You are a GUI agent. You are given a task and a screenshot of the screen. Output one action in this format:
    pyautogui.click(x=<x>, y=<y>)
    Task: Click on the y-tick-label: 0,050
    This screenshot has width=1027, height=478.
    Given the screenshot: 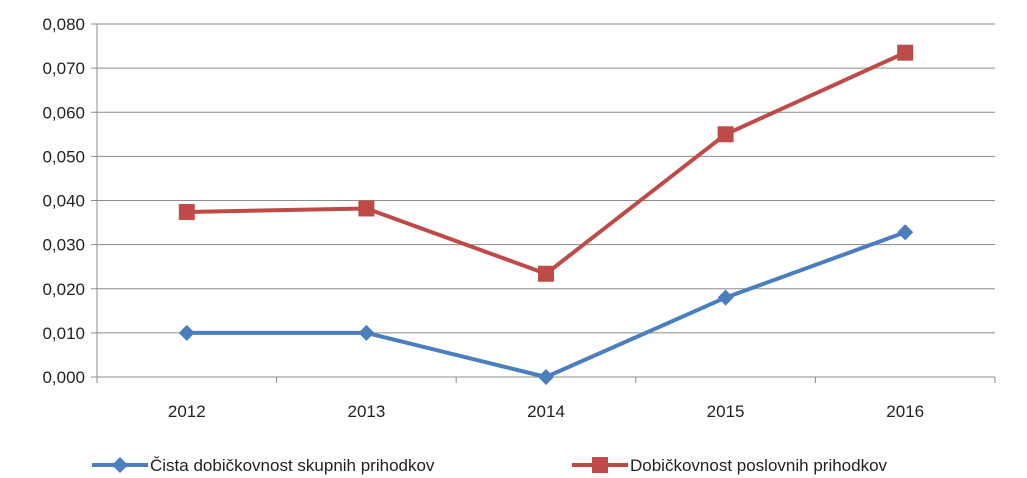 What is the action you would take?
    pyautogui.click(x=63, y=156)
    